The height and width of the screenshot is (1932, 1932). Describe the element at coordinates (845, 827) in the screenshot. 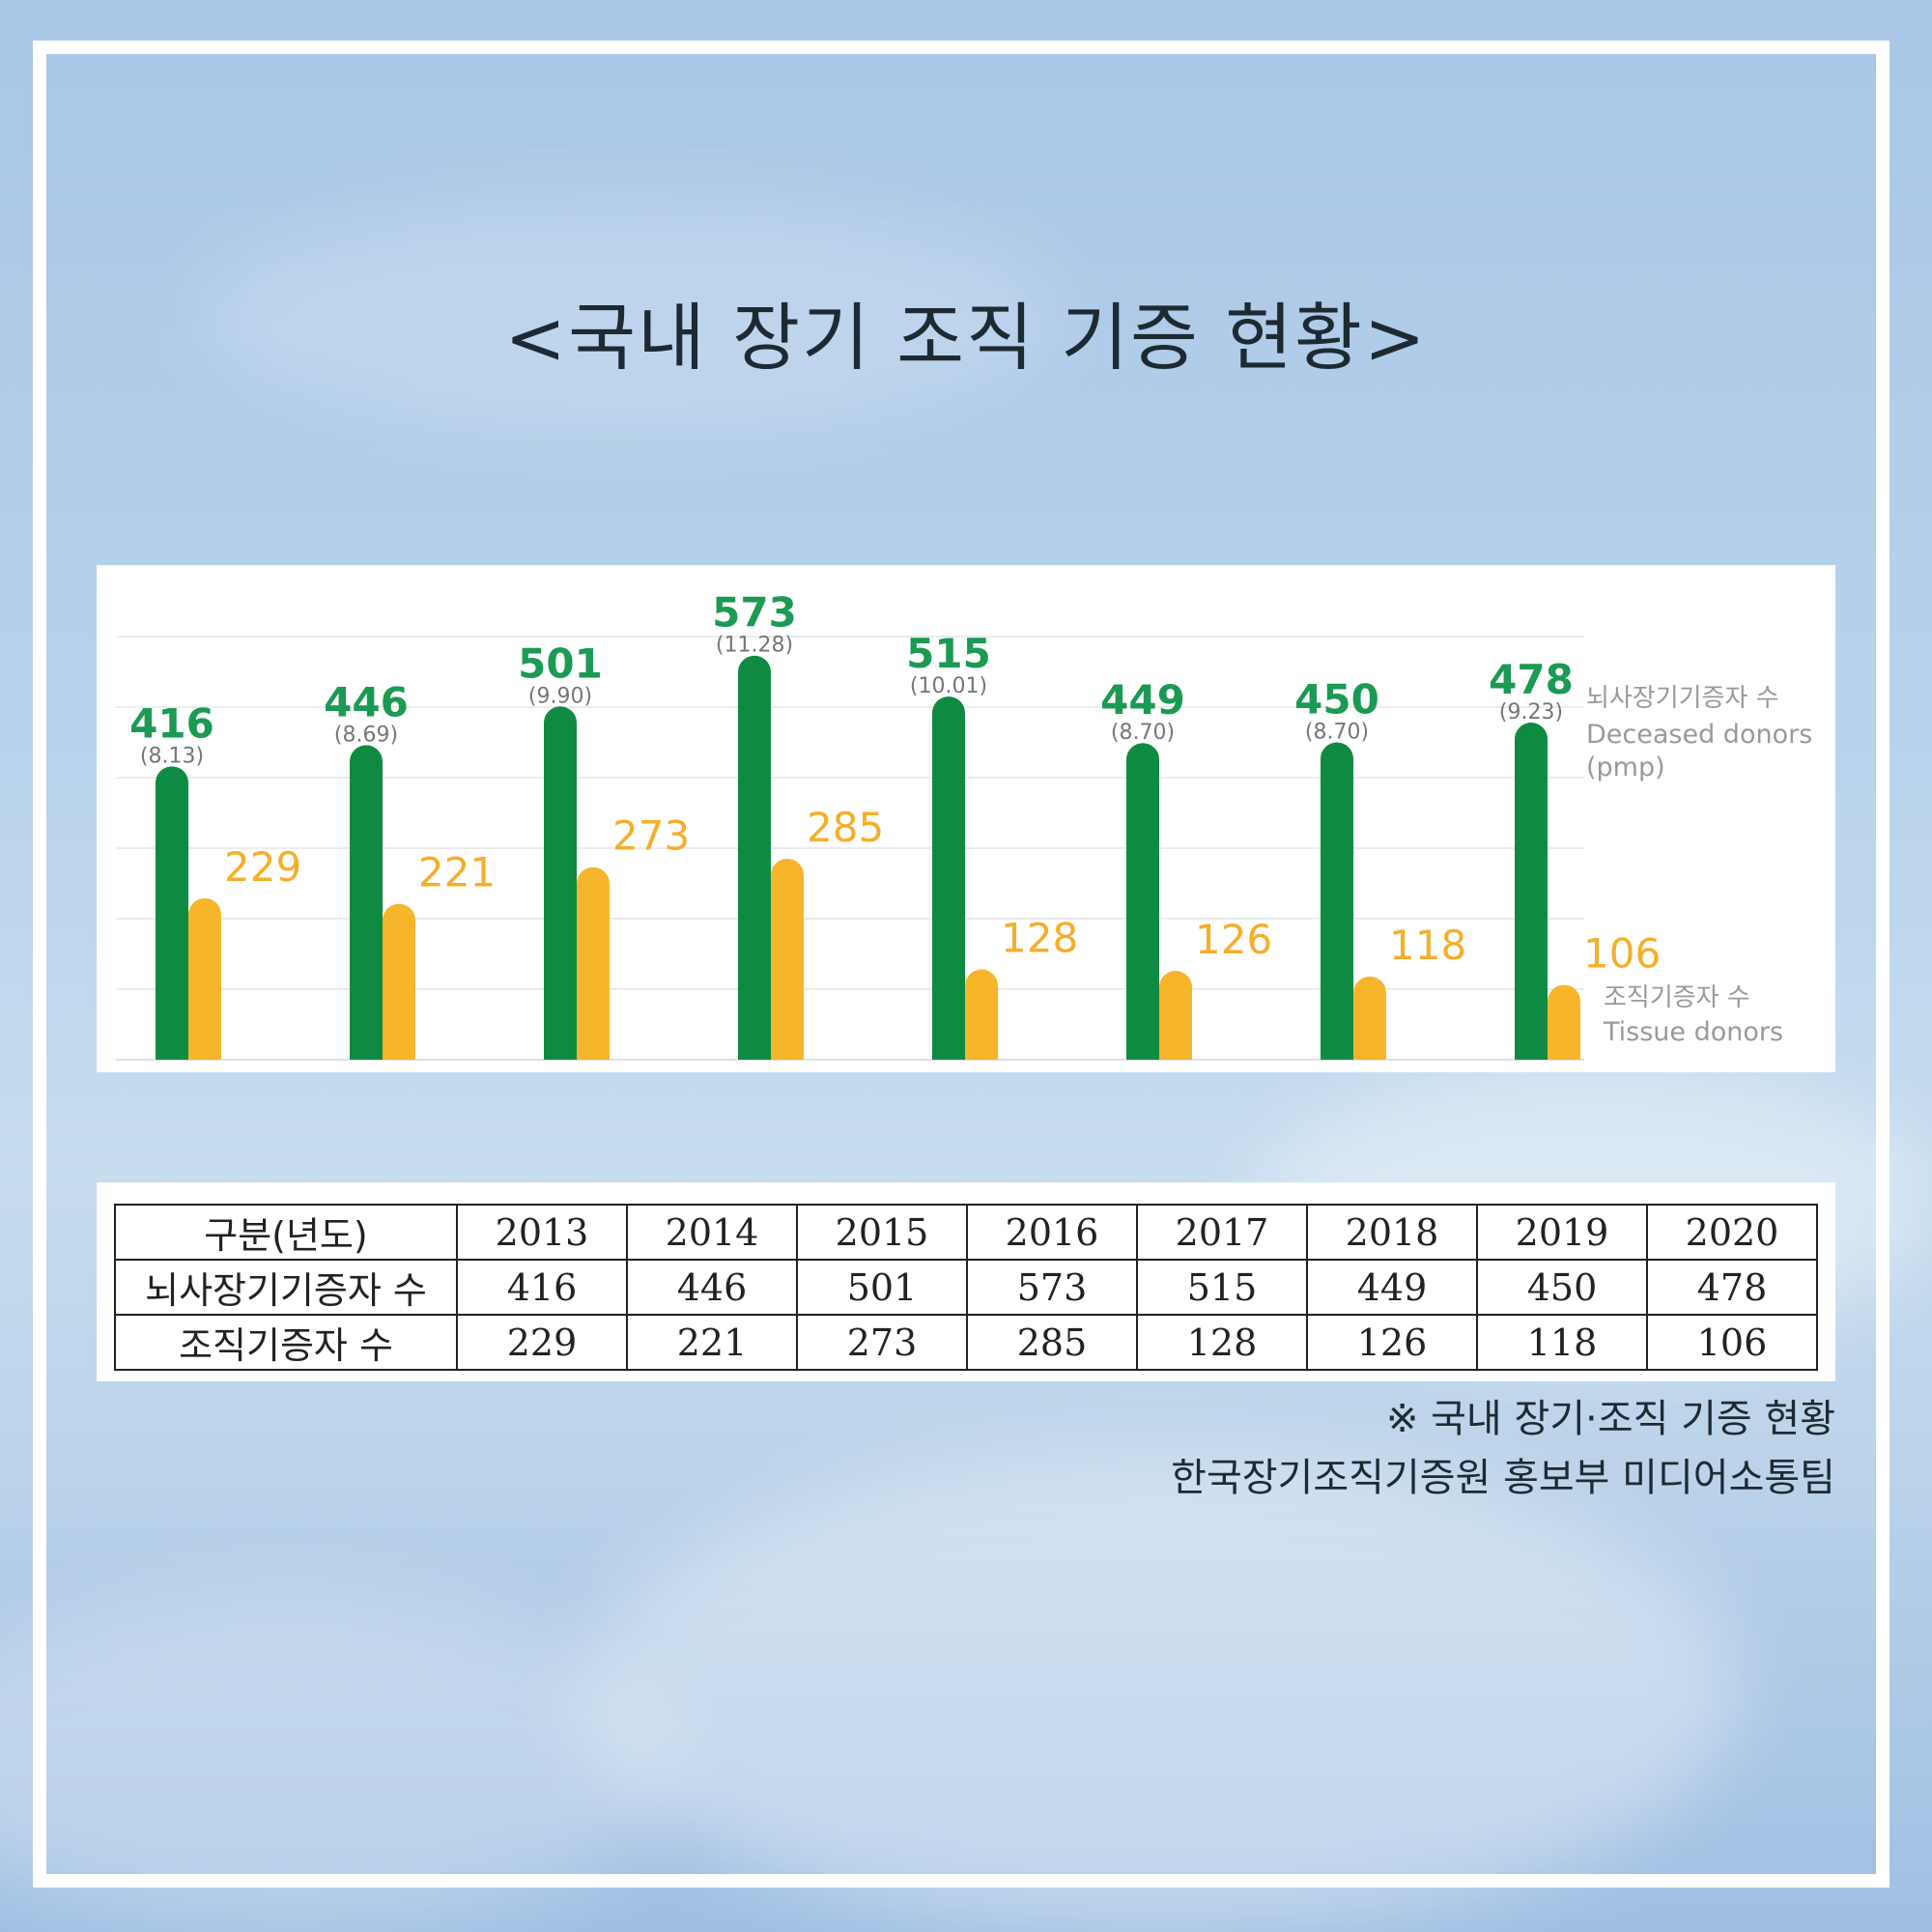

I see `tissue-value-label: 285` at that location.